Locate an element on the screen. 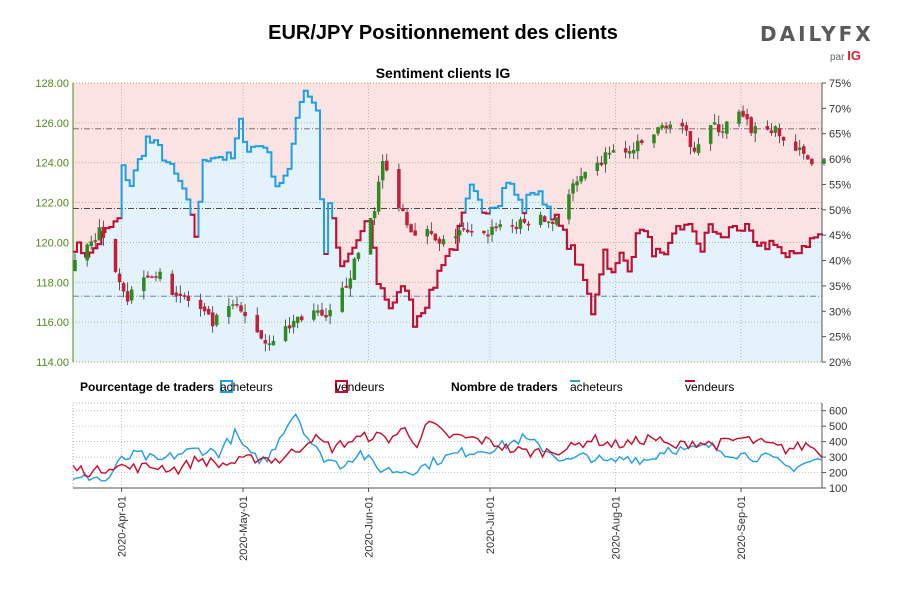 Image resolution: width=900 pixels, height=600 pixels. left-tick-label: 128.00 is located at coordinates (52, 84).